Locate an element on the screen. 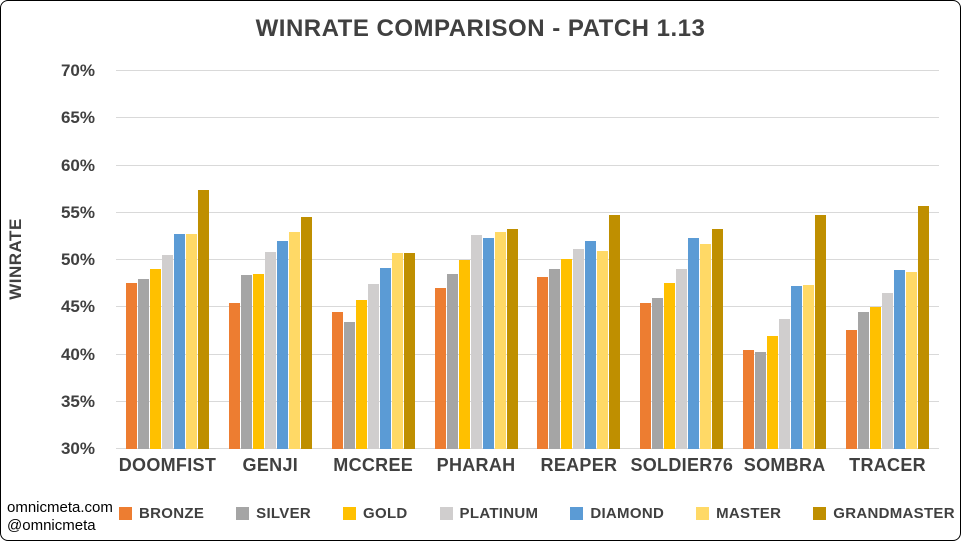 This screenshot has height=541, width=961. bar-mccree-master is located at coordinates (397, 351).